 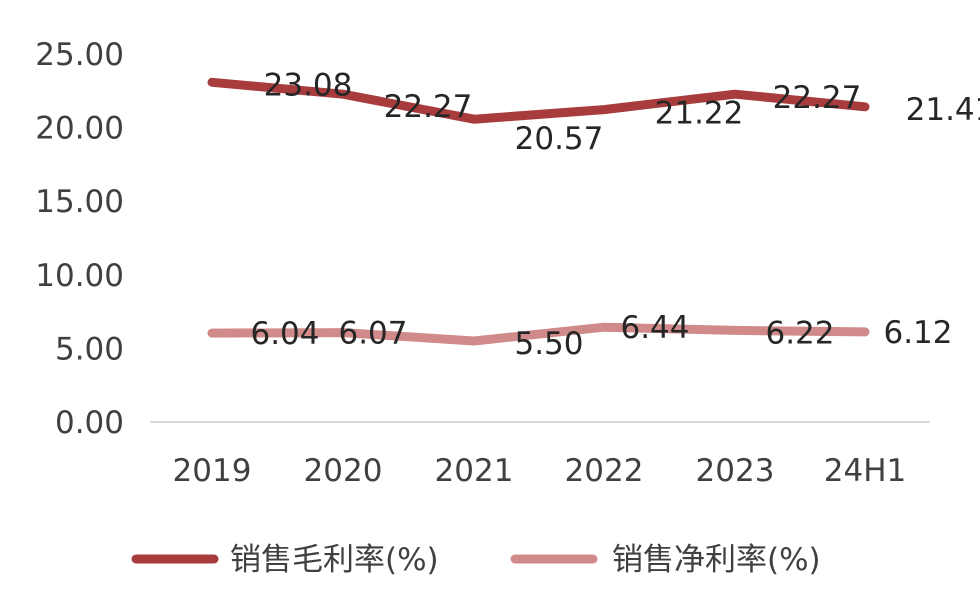 What do you see at coordinates (308, 85) in the screenshot?
I see `data-label: 23.08` at bounding box center [308, 85].